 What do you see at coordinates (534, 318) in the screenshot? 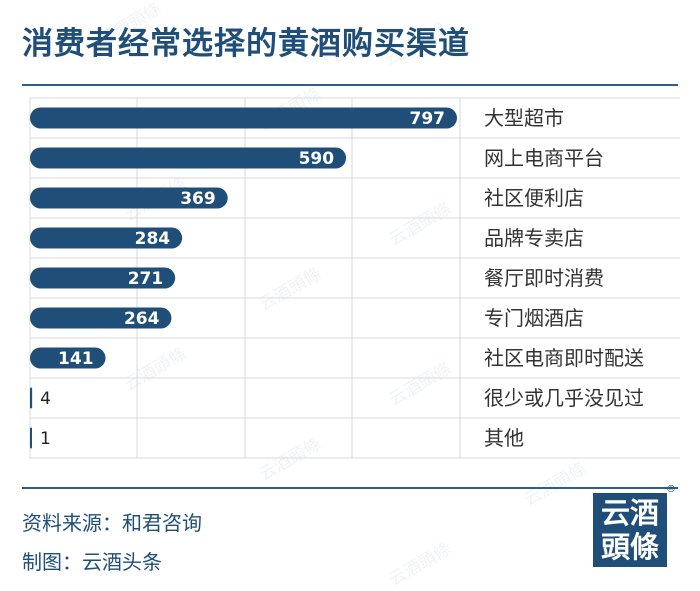
I see `category-label: 专门烟酒店` at bounding box center [534, 318].